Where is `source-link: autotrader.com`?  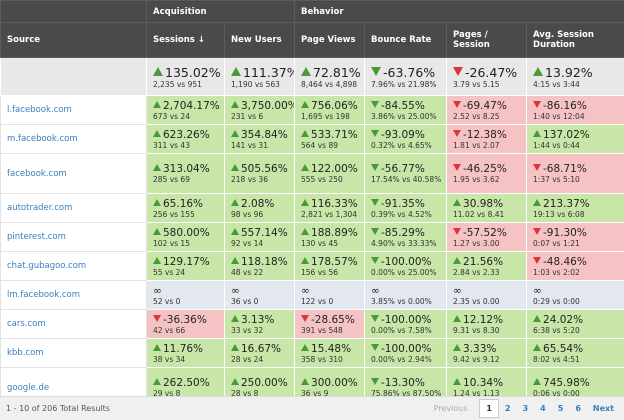
source-link: autotrader.com is located at coordinates (40, 208).